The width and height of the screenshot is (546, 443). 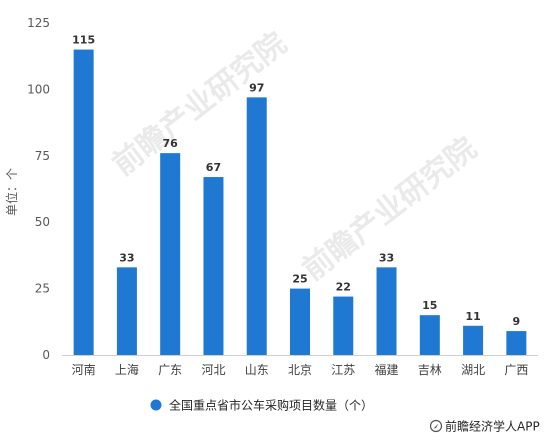 I want to click on category-labels: 河南 上海 广东 河北 山东 北京 江苏 福建 吉林 湖北 广西, so click(x=300, y=369).